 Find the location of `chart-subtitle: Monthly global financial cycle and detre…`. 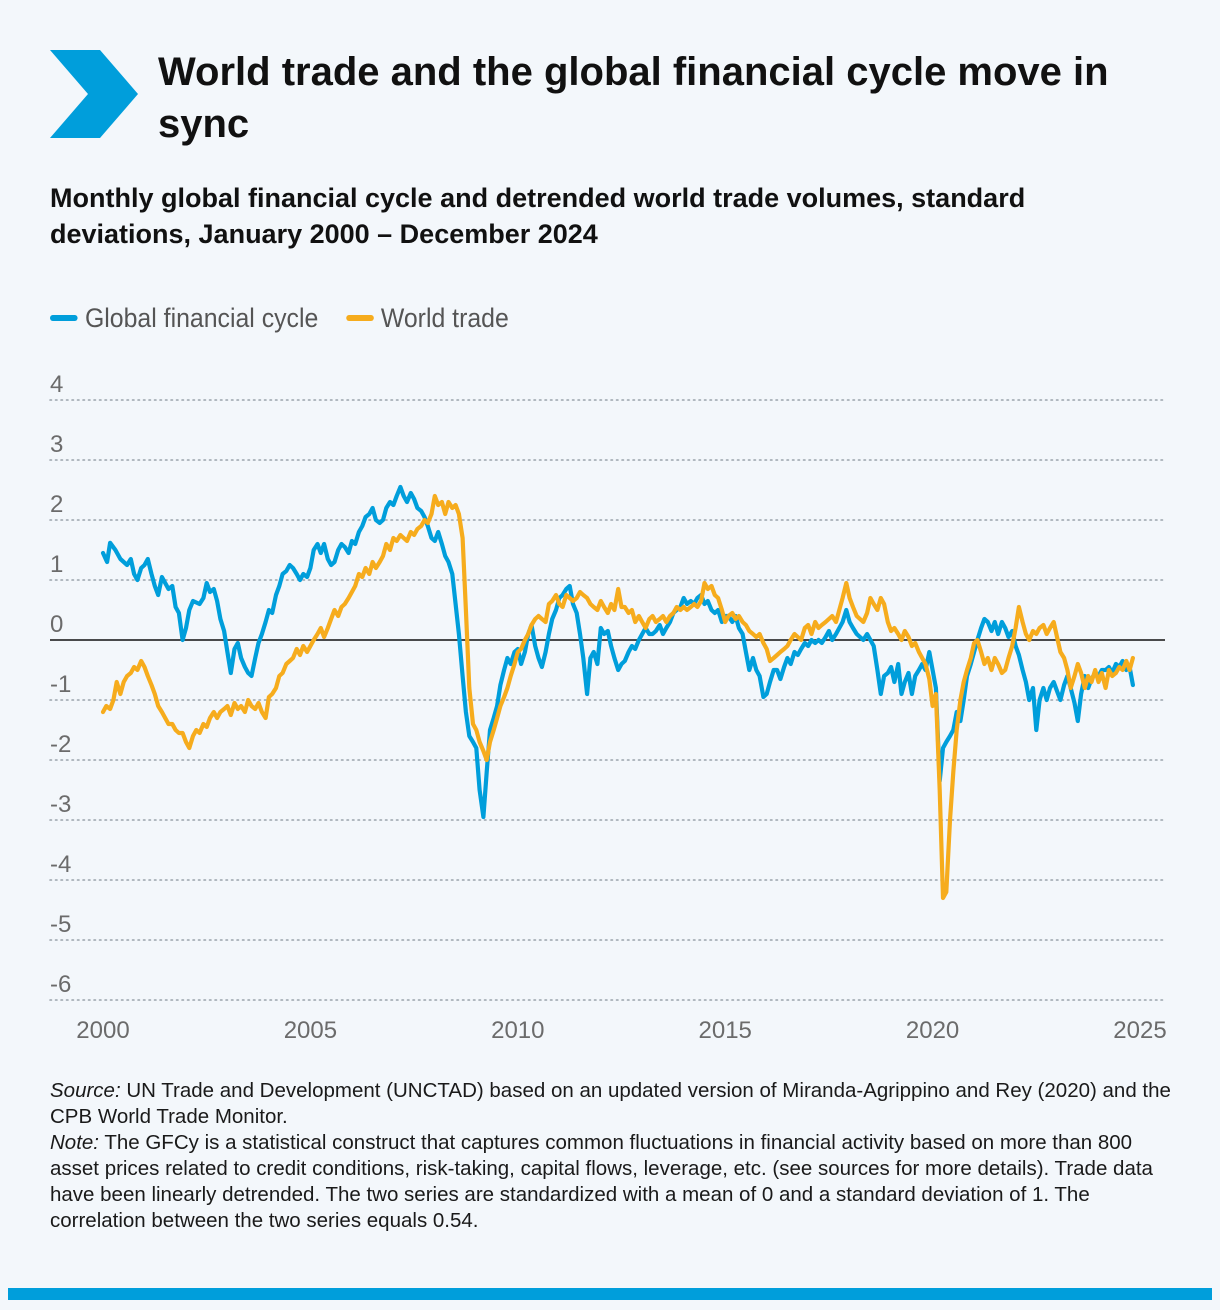

chart-subtitle: Monthly global financial cycle and detre… is located at coordinates (538, 216).